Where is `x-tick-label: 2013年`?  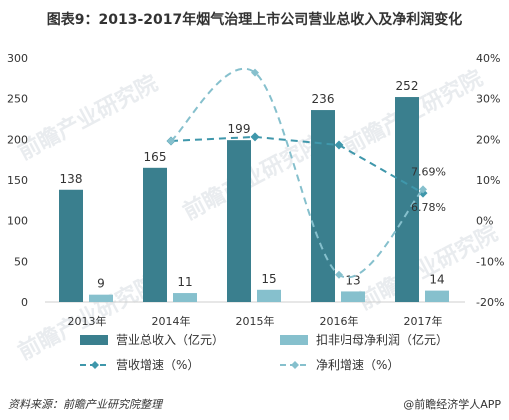 x-tick-label: 2013年 is located at coordinates (87, 321).